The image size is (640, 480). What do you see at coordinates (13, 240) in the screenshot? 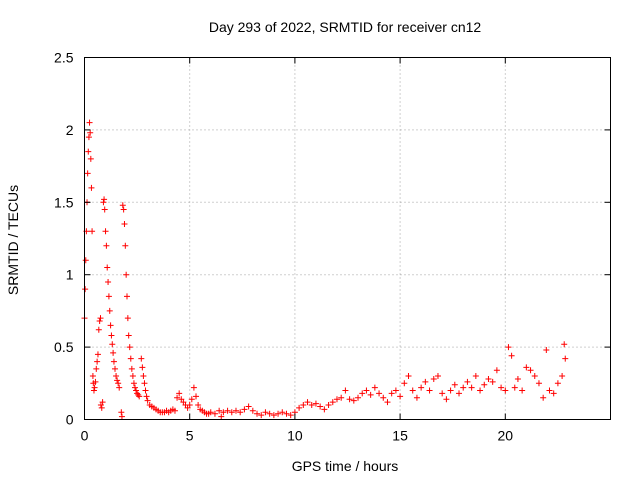
I see `y-axis-label: SRMTID / TECUs` at bounding box center [13, 240].